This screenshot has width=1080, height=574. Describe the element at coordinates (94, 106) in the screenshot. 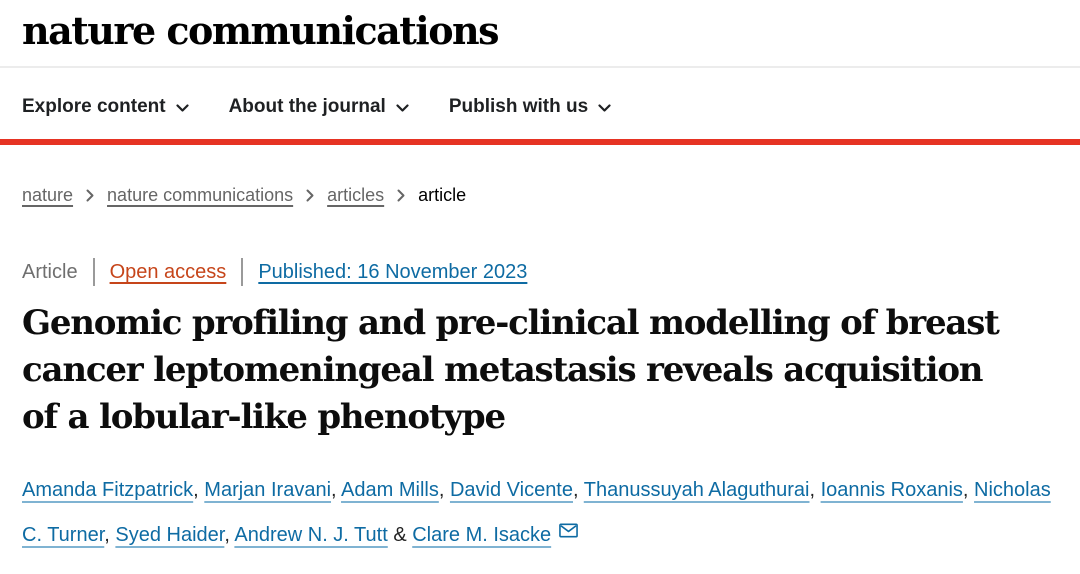

I see `nav-item-label: Explore content` at that location.